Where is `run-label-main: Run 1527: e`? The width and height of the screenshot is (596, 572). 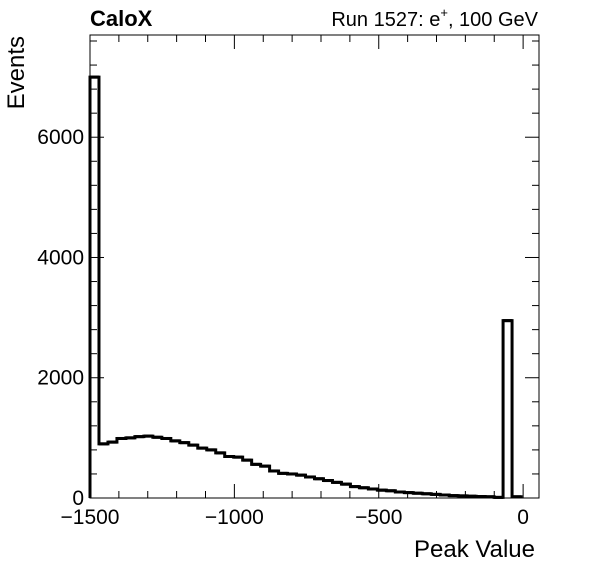 run-label-main: Run 1527: e is located at coordinates (385, 20).